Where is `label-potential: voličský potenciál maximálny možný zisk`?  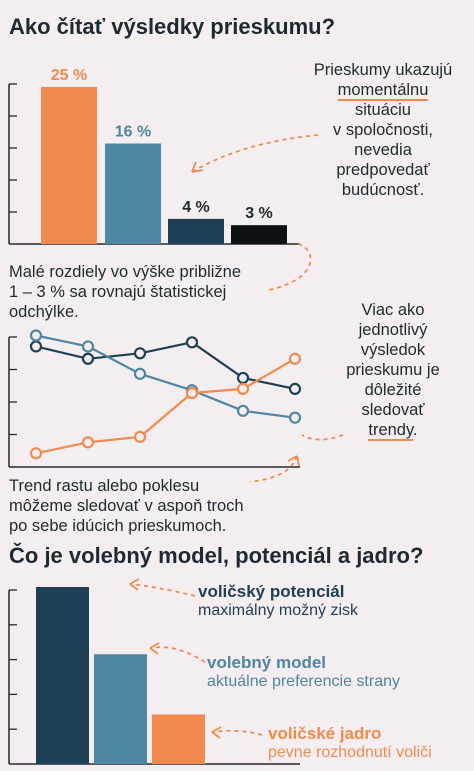
label-potential: voličský potenciál maximálny možný zisk is located at coordinates (278, 601).